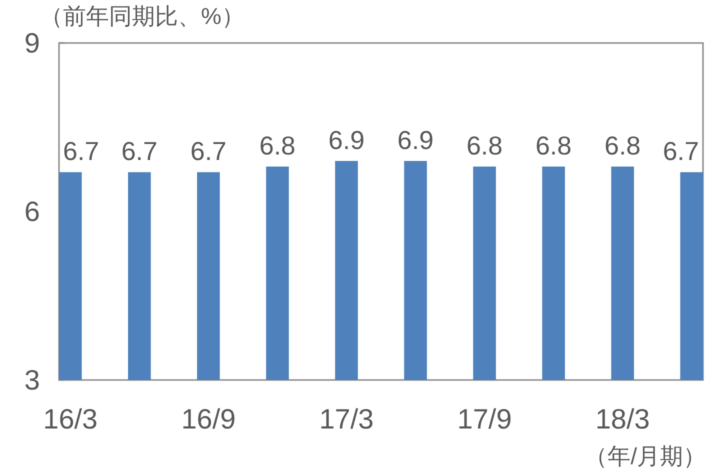 Image resolution: width=715 pixels, height=472 pixels. What do you see at coordinates (346, 419) in the screenshot?
I see `x-tick-label: 17/3` at bounding box center [346, 419].